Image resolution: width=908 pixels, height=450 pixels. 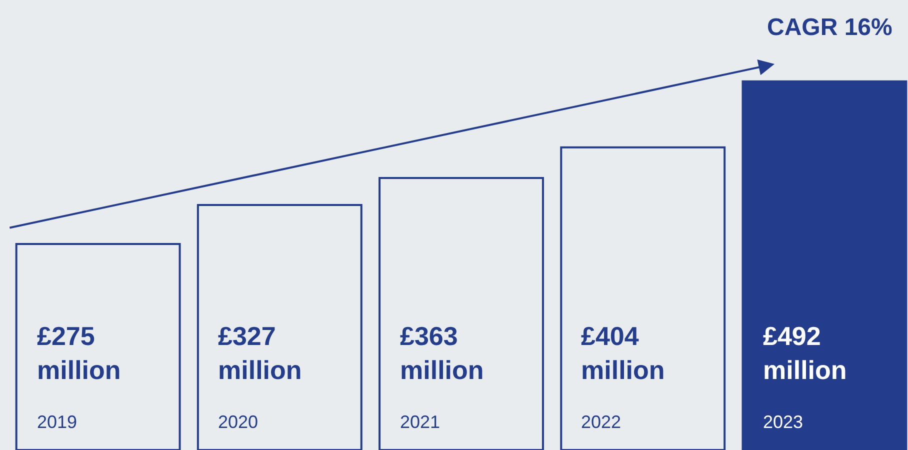 I want to click on x-tick-label: 2020, so click(x=238, y=422).